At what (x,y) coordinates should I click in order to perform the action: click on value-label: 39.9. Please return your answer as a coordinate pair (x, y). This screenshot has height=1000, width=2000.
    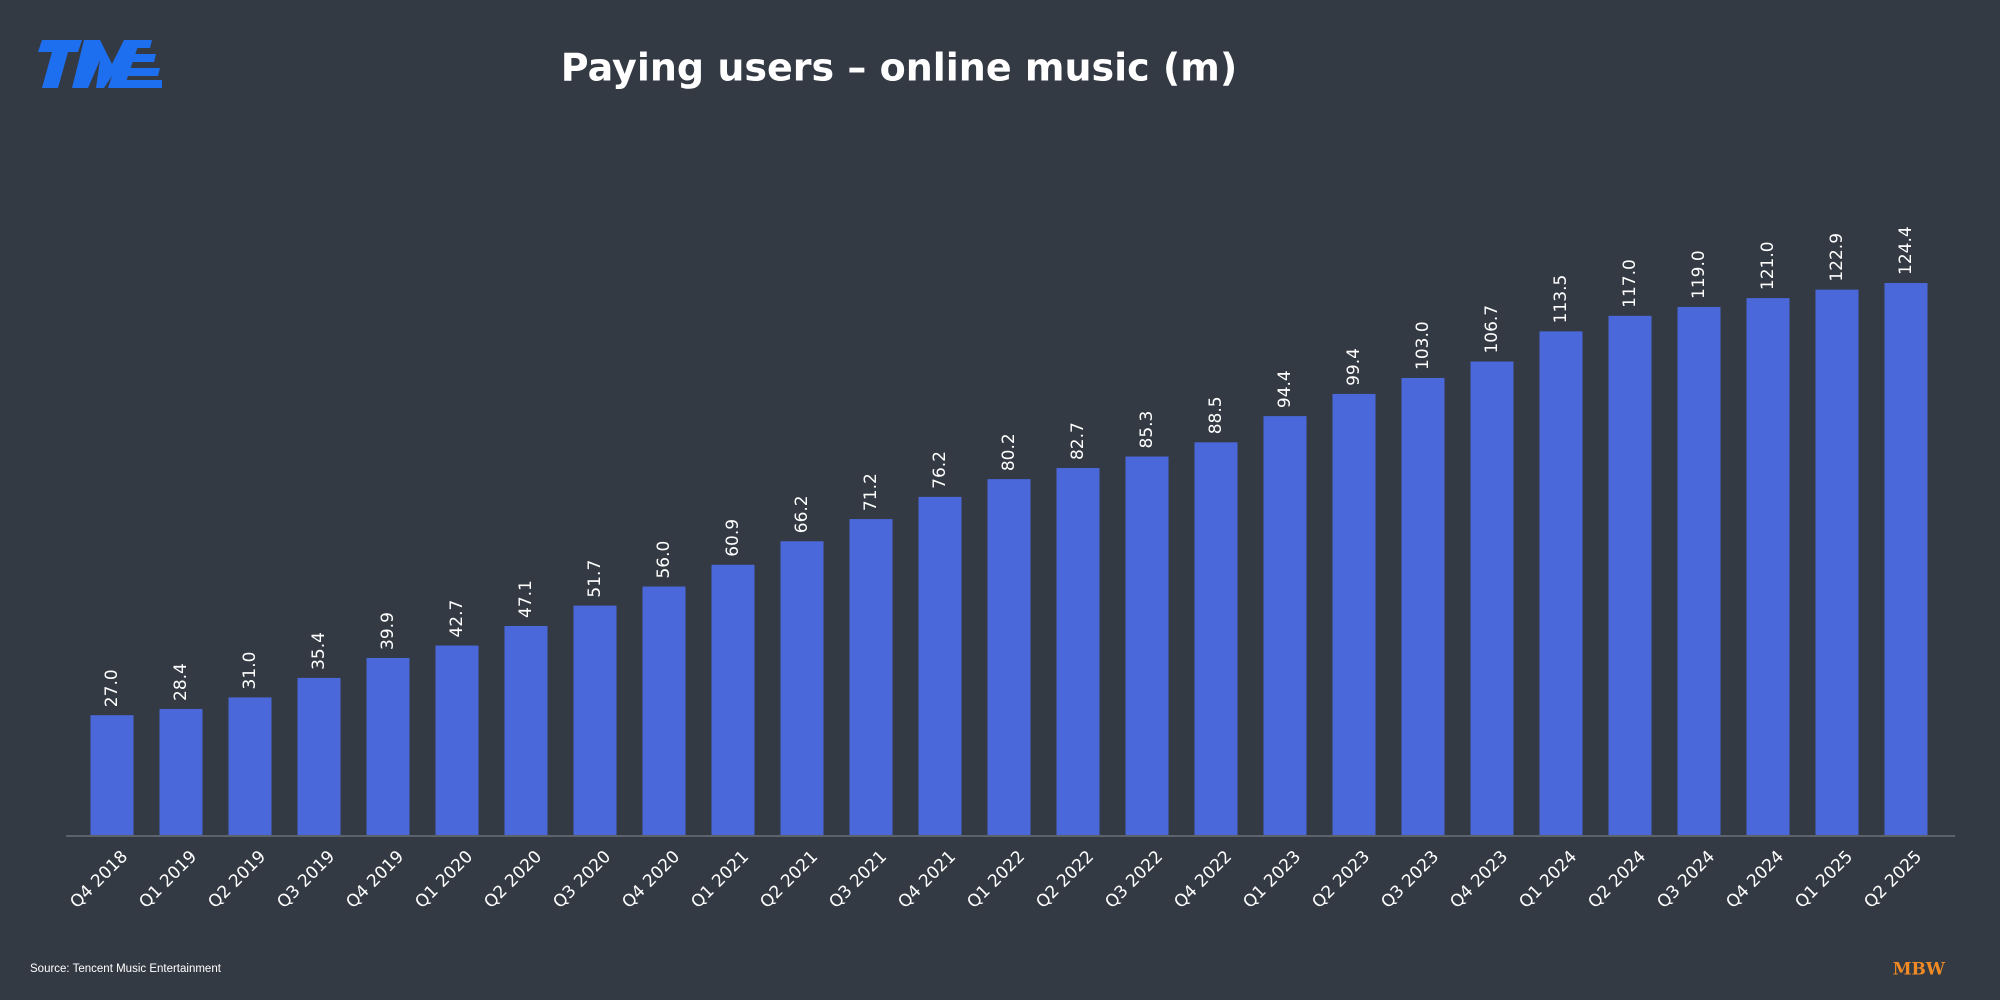
    Looking at the image, I should click on (388, 631).